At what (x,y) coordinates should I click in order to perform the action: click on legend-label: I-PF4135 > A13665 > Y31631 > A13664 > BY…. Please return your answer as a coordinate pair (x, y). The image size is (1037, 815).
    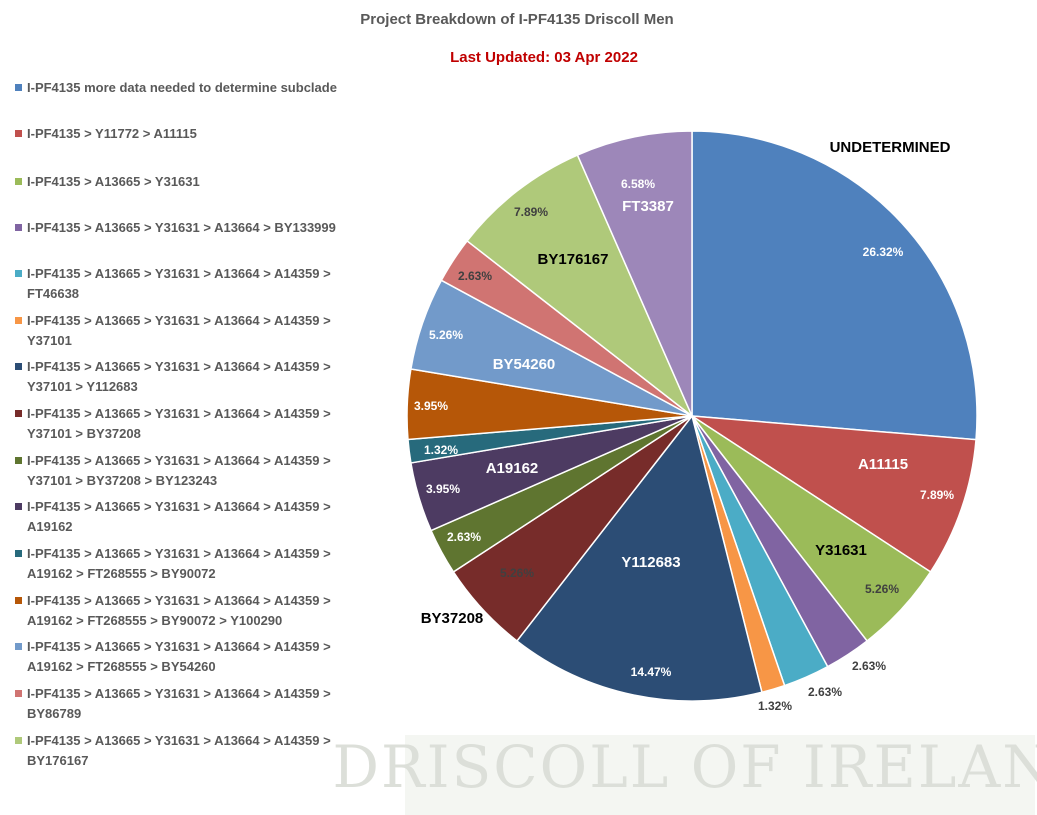
    Looking at the image, I should click on (181, 227).